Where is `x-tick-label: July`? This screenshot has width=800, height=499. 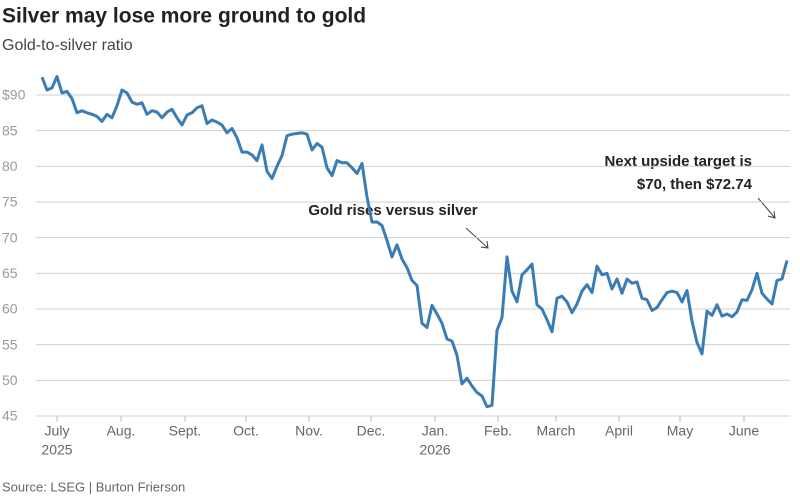
x-tick-label: July is located at coordinates (57, 431).